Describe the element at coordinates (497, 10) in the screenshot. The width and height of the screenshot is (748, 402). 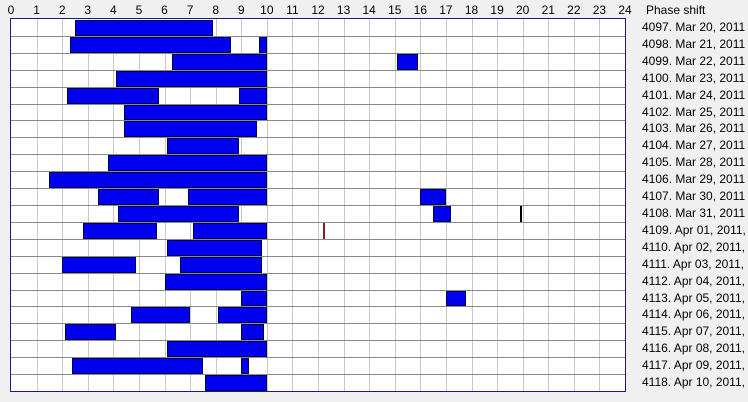
I see `x-tick-label: 19` at that location.